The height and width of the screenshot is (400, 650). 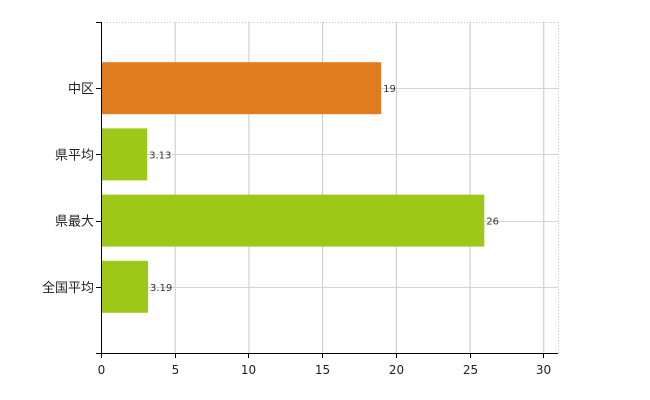 I want to click on data-label-0: 19, so click(x=389, y=89).